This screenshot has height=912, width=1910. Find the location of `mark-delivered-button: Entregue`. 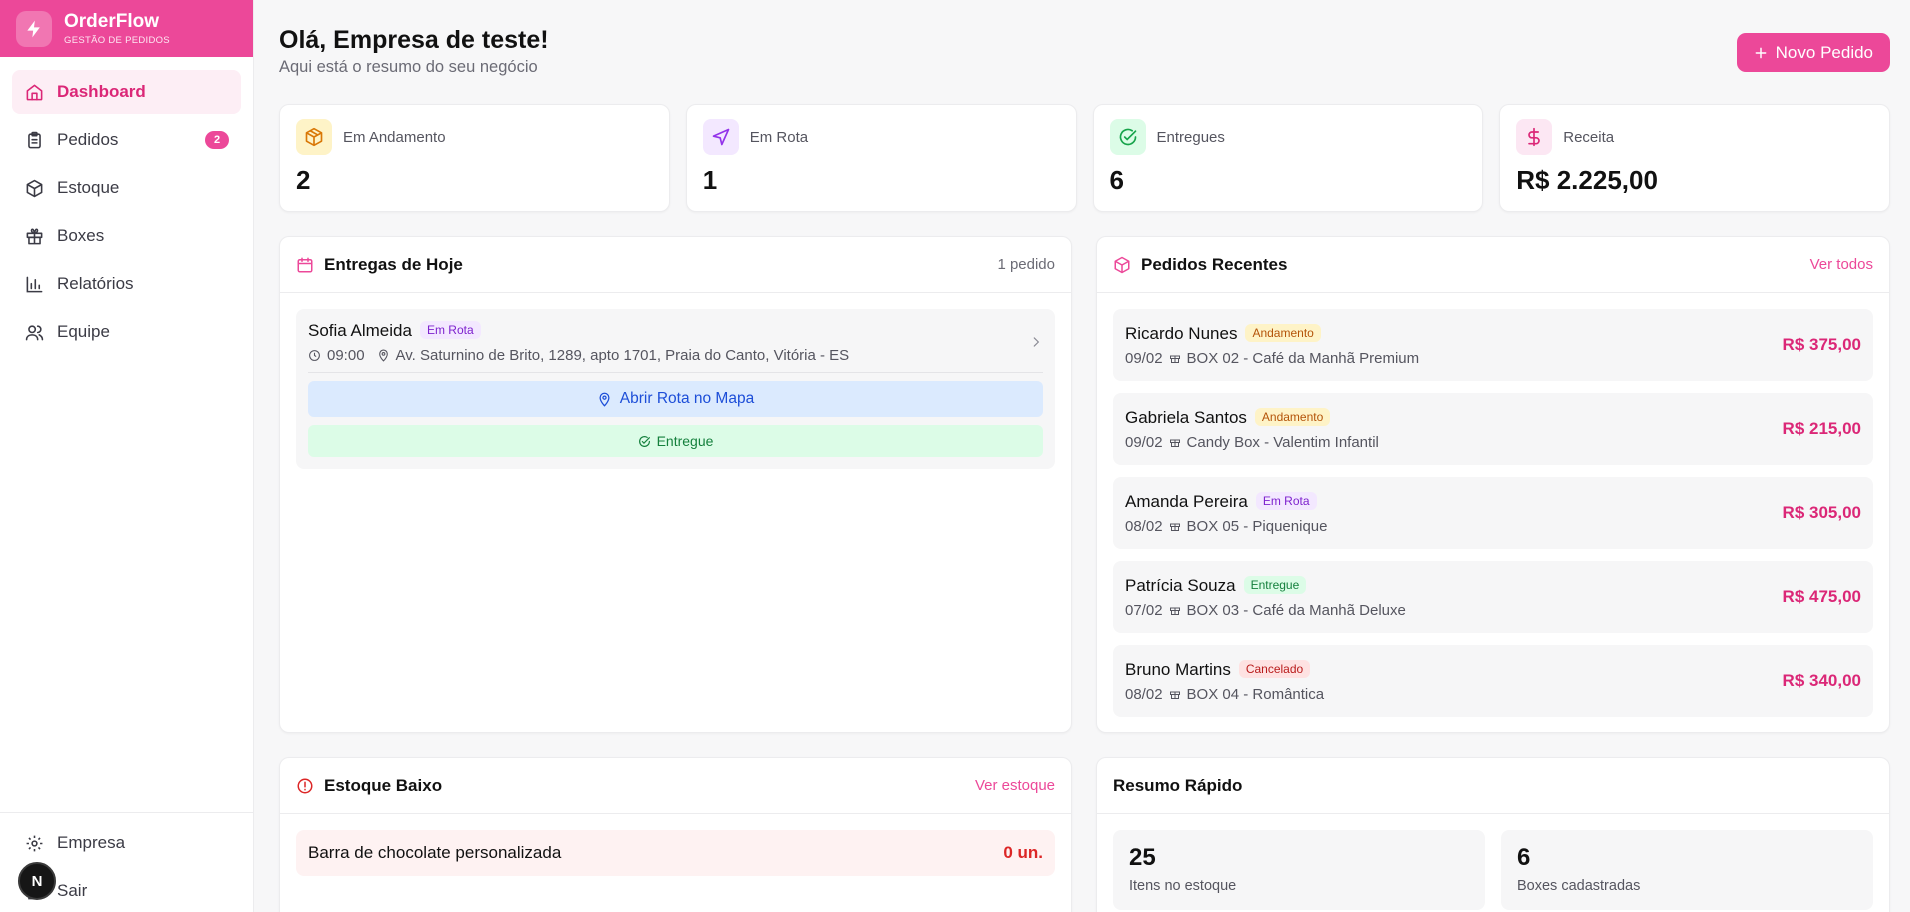

mark-delivered-button: Entregue is located at coordinates (675, 441).